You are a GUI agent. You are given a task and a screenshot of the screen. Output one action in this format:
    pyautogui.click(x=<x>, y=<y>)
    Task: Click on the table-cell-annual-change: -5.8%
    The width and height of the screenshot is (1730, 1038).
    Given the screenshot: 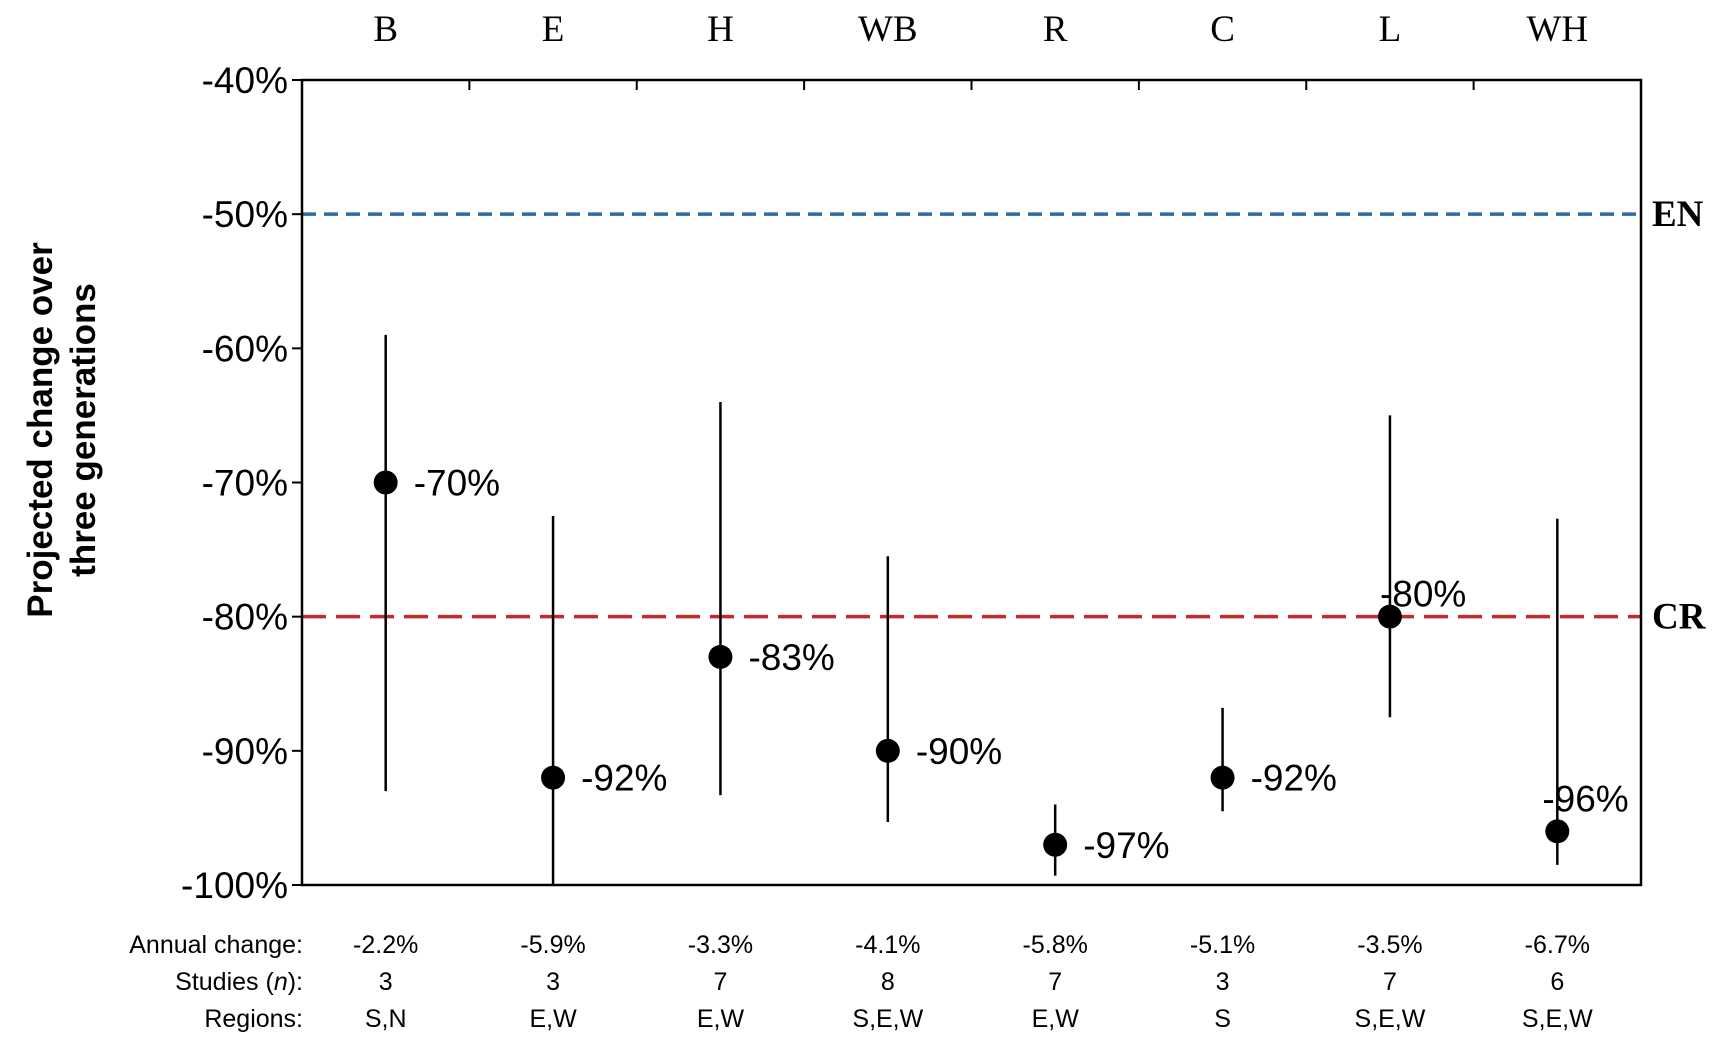 What is the action you would take?
    pyautogui.click(x=1055, y=945)
    